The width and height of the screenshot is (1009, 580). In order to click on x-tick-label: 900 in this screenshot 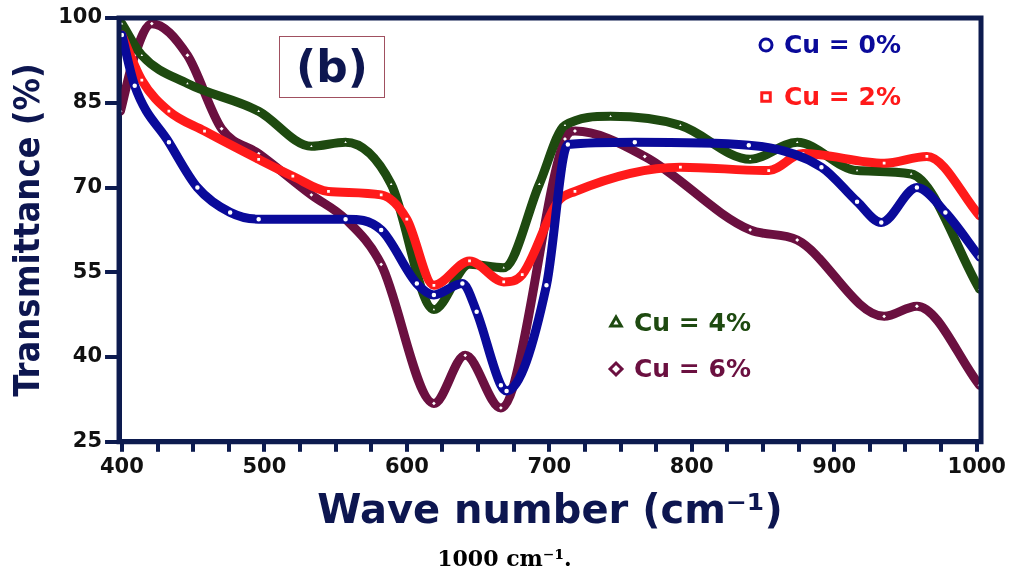, I will do `click(834, 465)`.